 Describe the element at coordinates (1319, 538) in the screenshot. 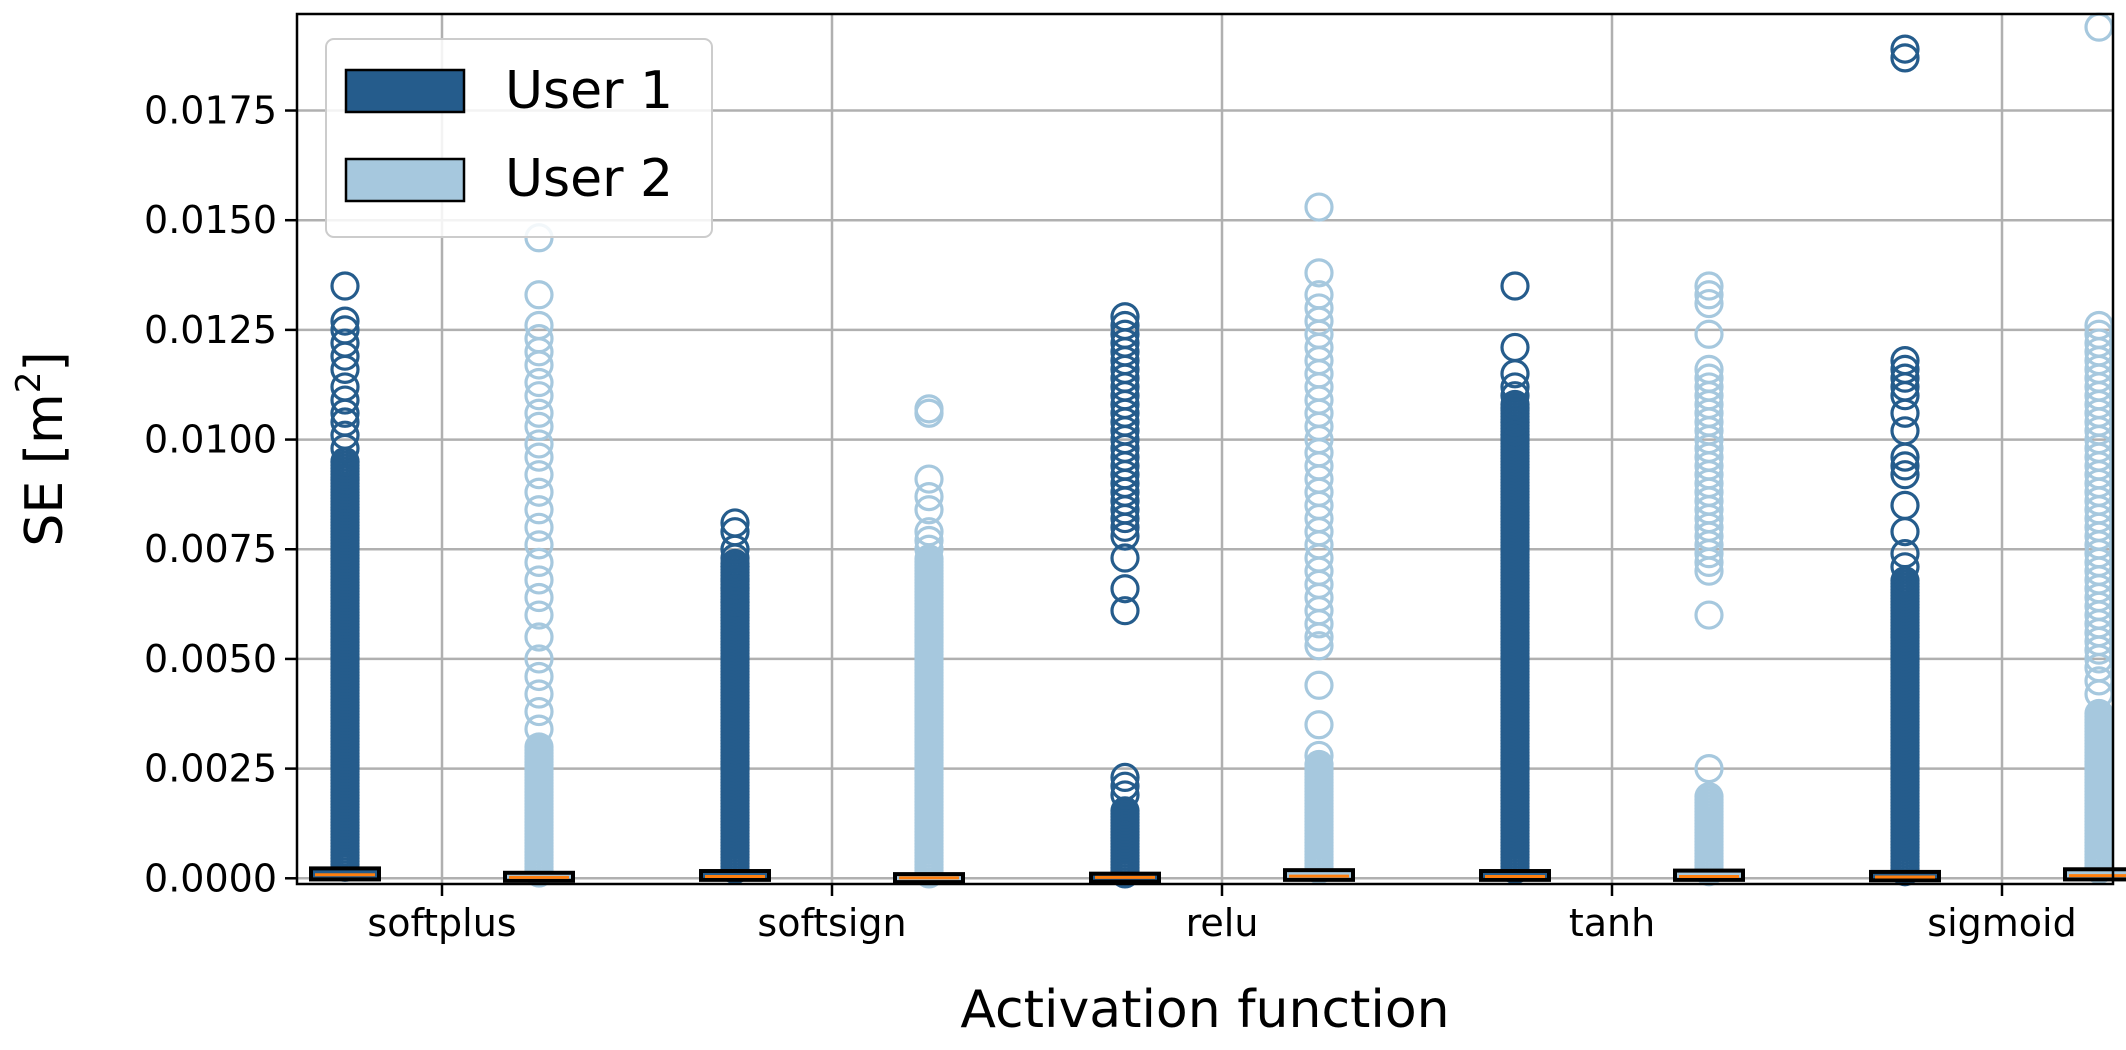

I see `box-group-user-2-relu` at that location.